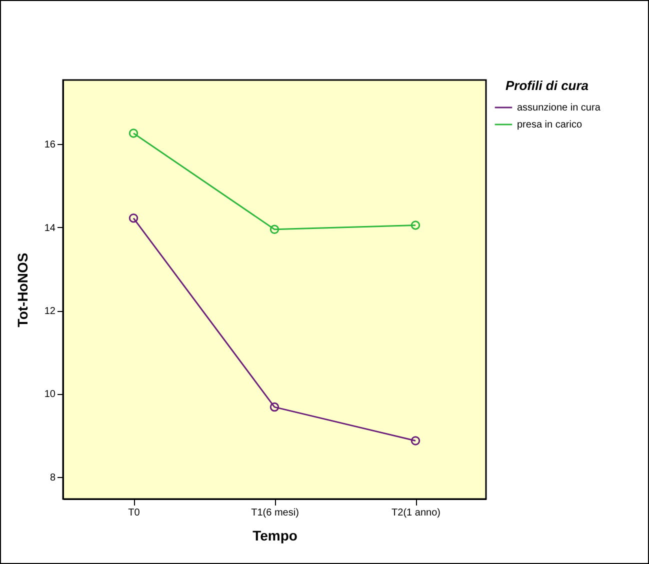  I want to click on y-tick-label: 10, so click(50, 394).